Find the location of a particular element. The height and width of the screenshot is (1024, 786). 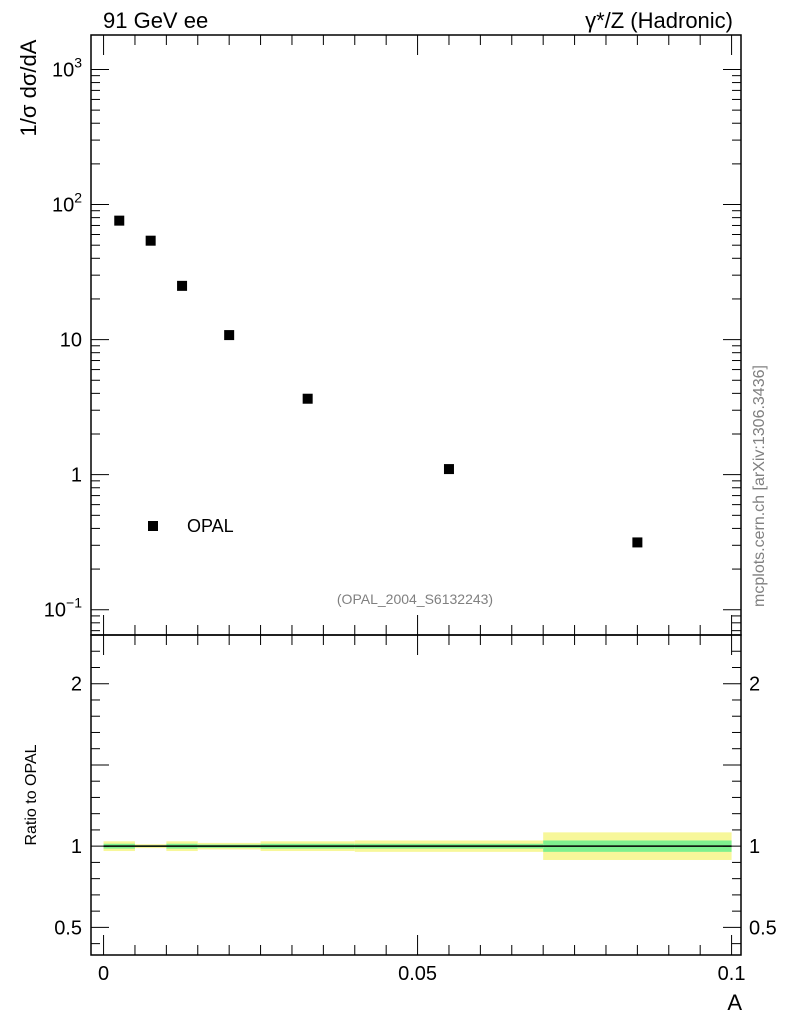

header-left: 91 GeV ee is located at coordinates (155, 20).